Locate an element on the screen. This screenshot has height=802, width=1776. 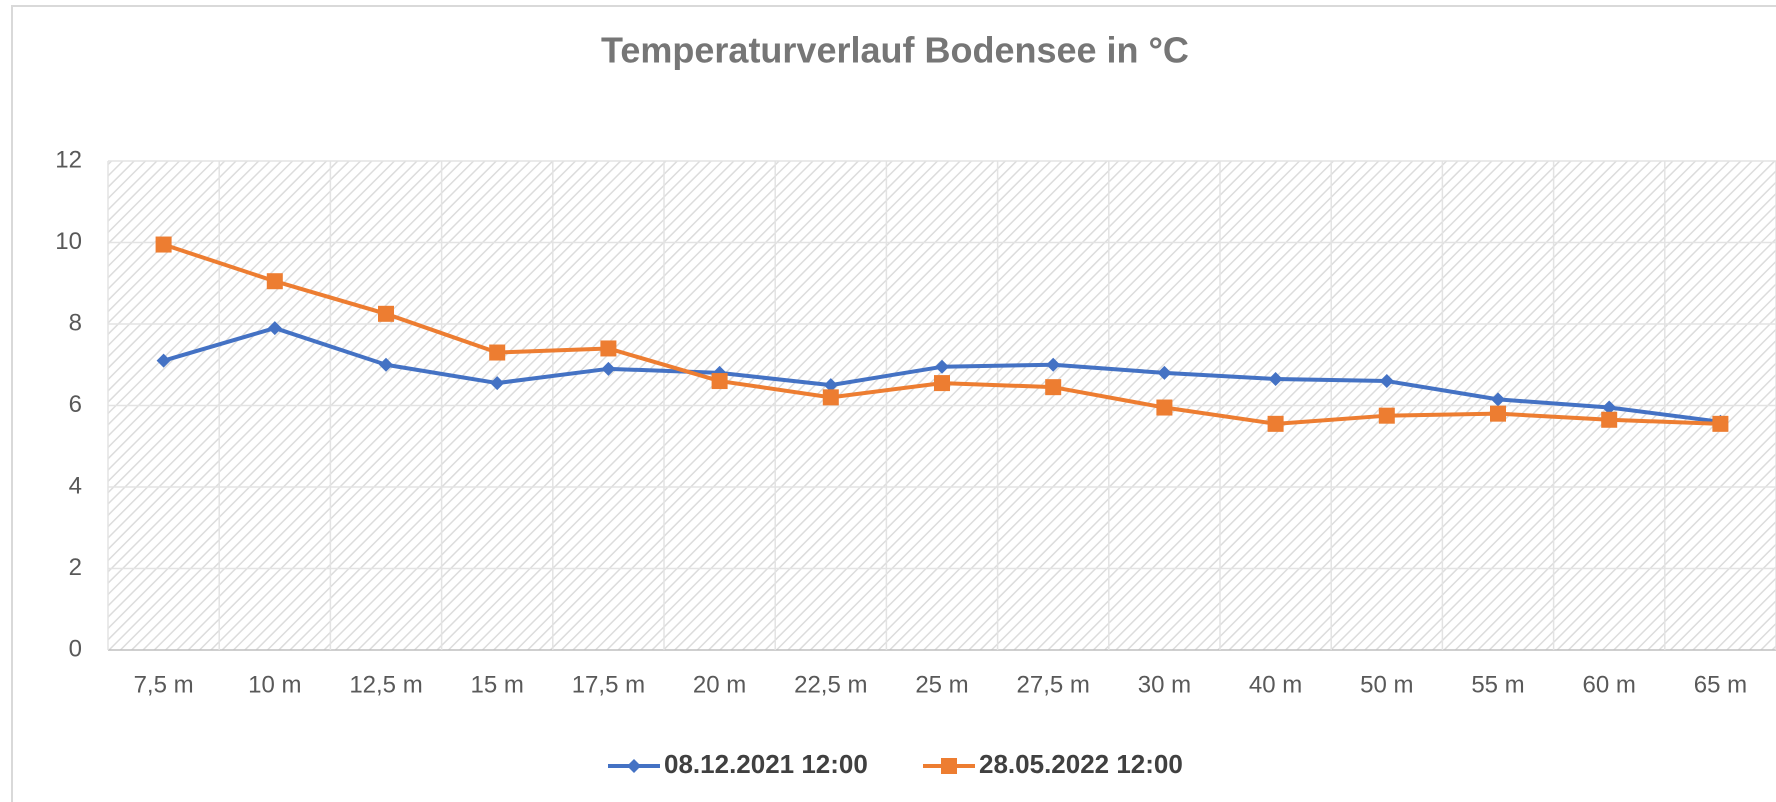
x-tick-label: 25 m is located at coordinates (941, 684).